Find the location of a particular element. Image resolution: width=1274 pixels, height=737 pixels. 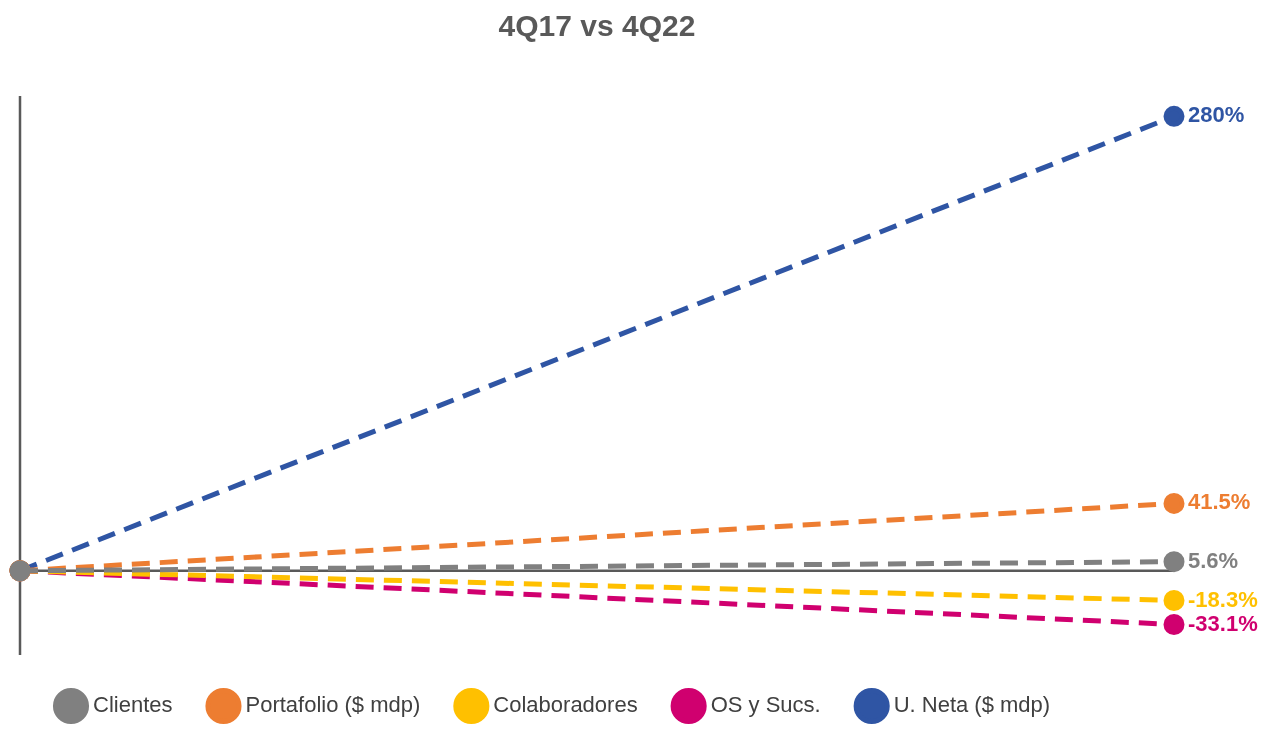

data-label: 5.6% is located at coordinates (1213, 560).